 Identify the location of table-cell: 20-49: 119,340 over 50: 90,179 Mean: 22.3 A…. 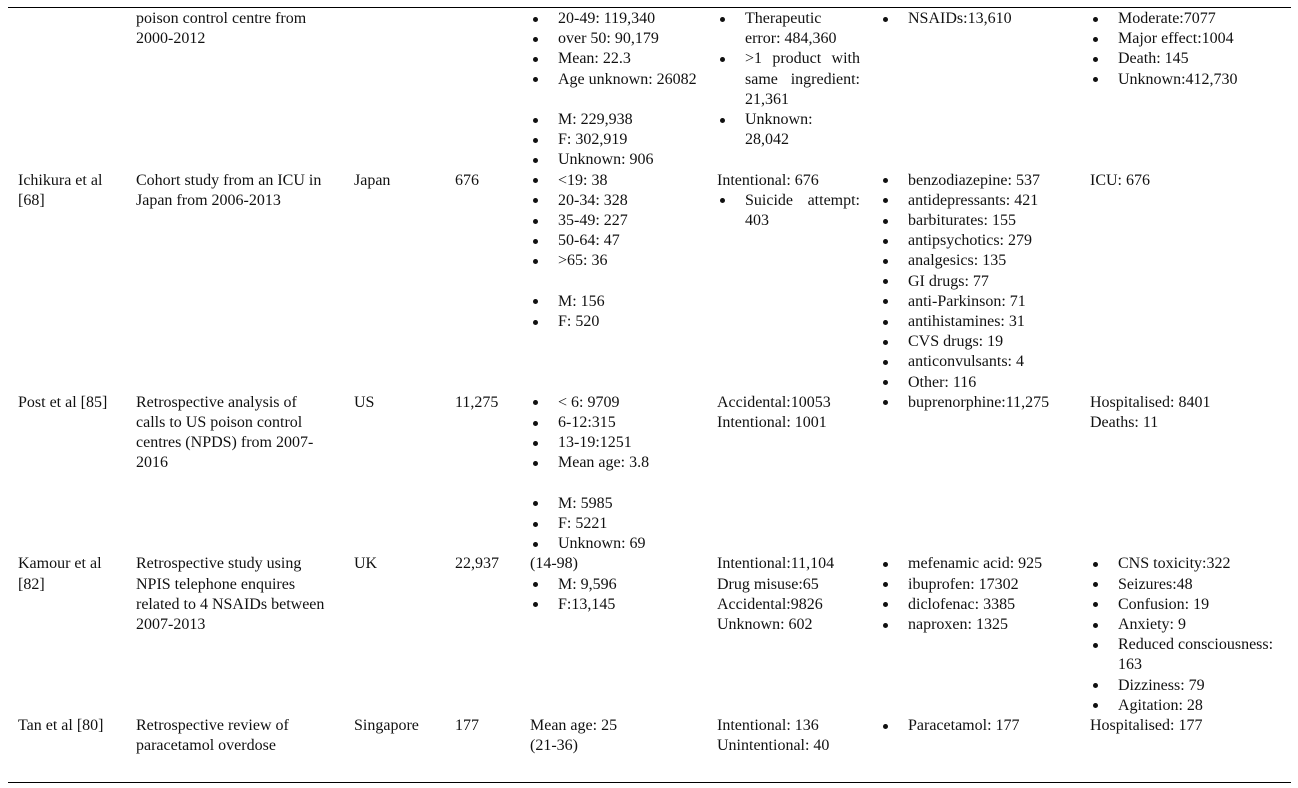
(623, 90).